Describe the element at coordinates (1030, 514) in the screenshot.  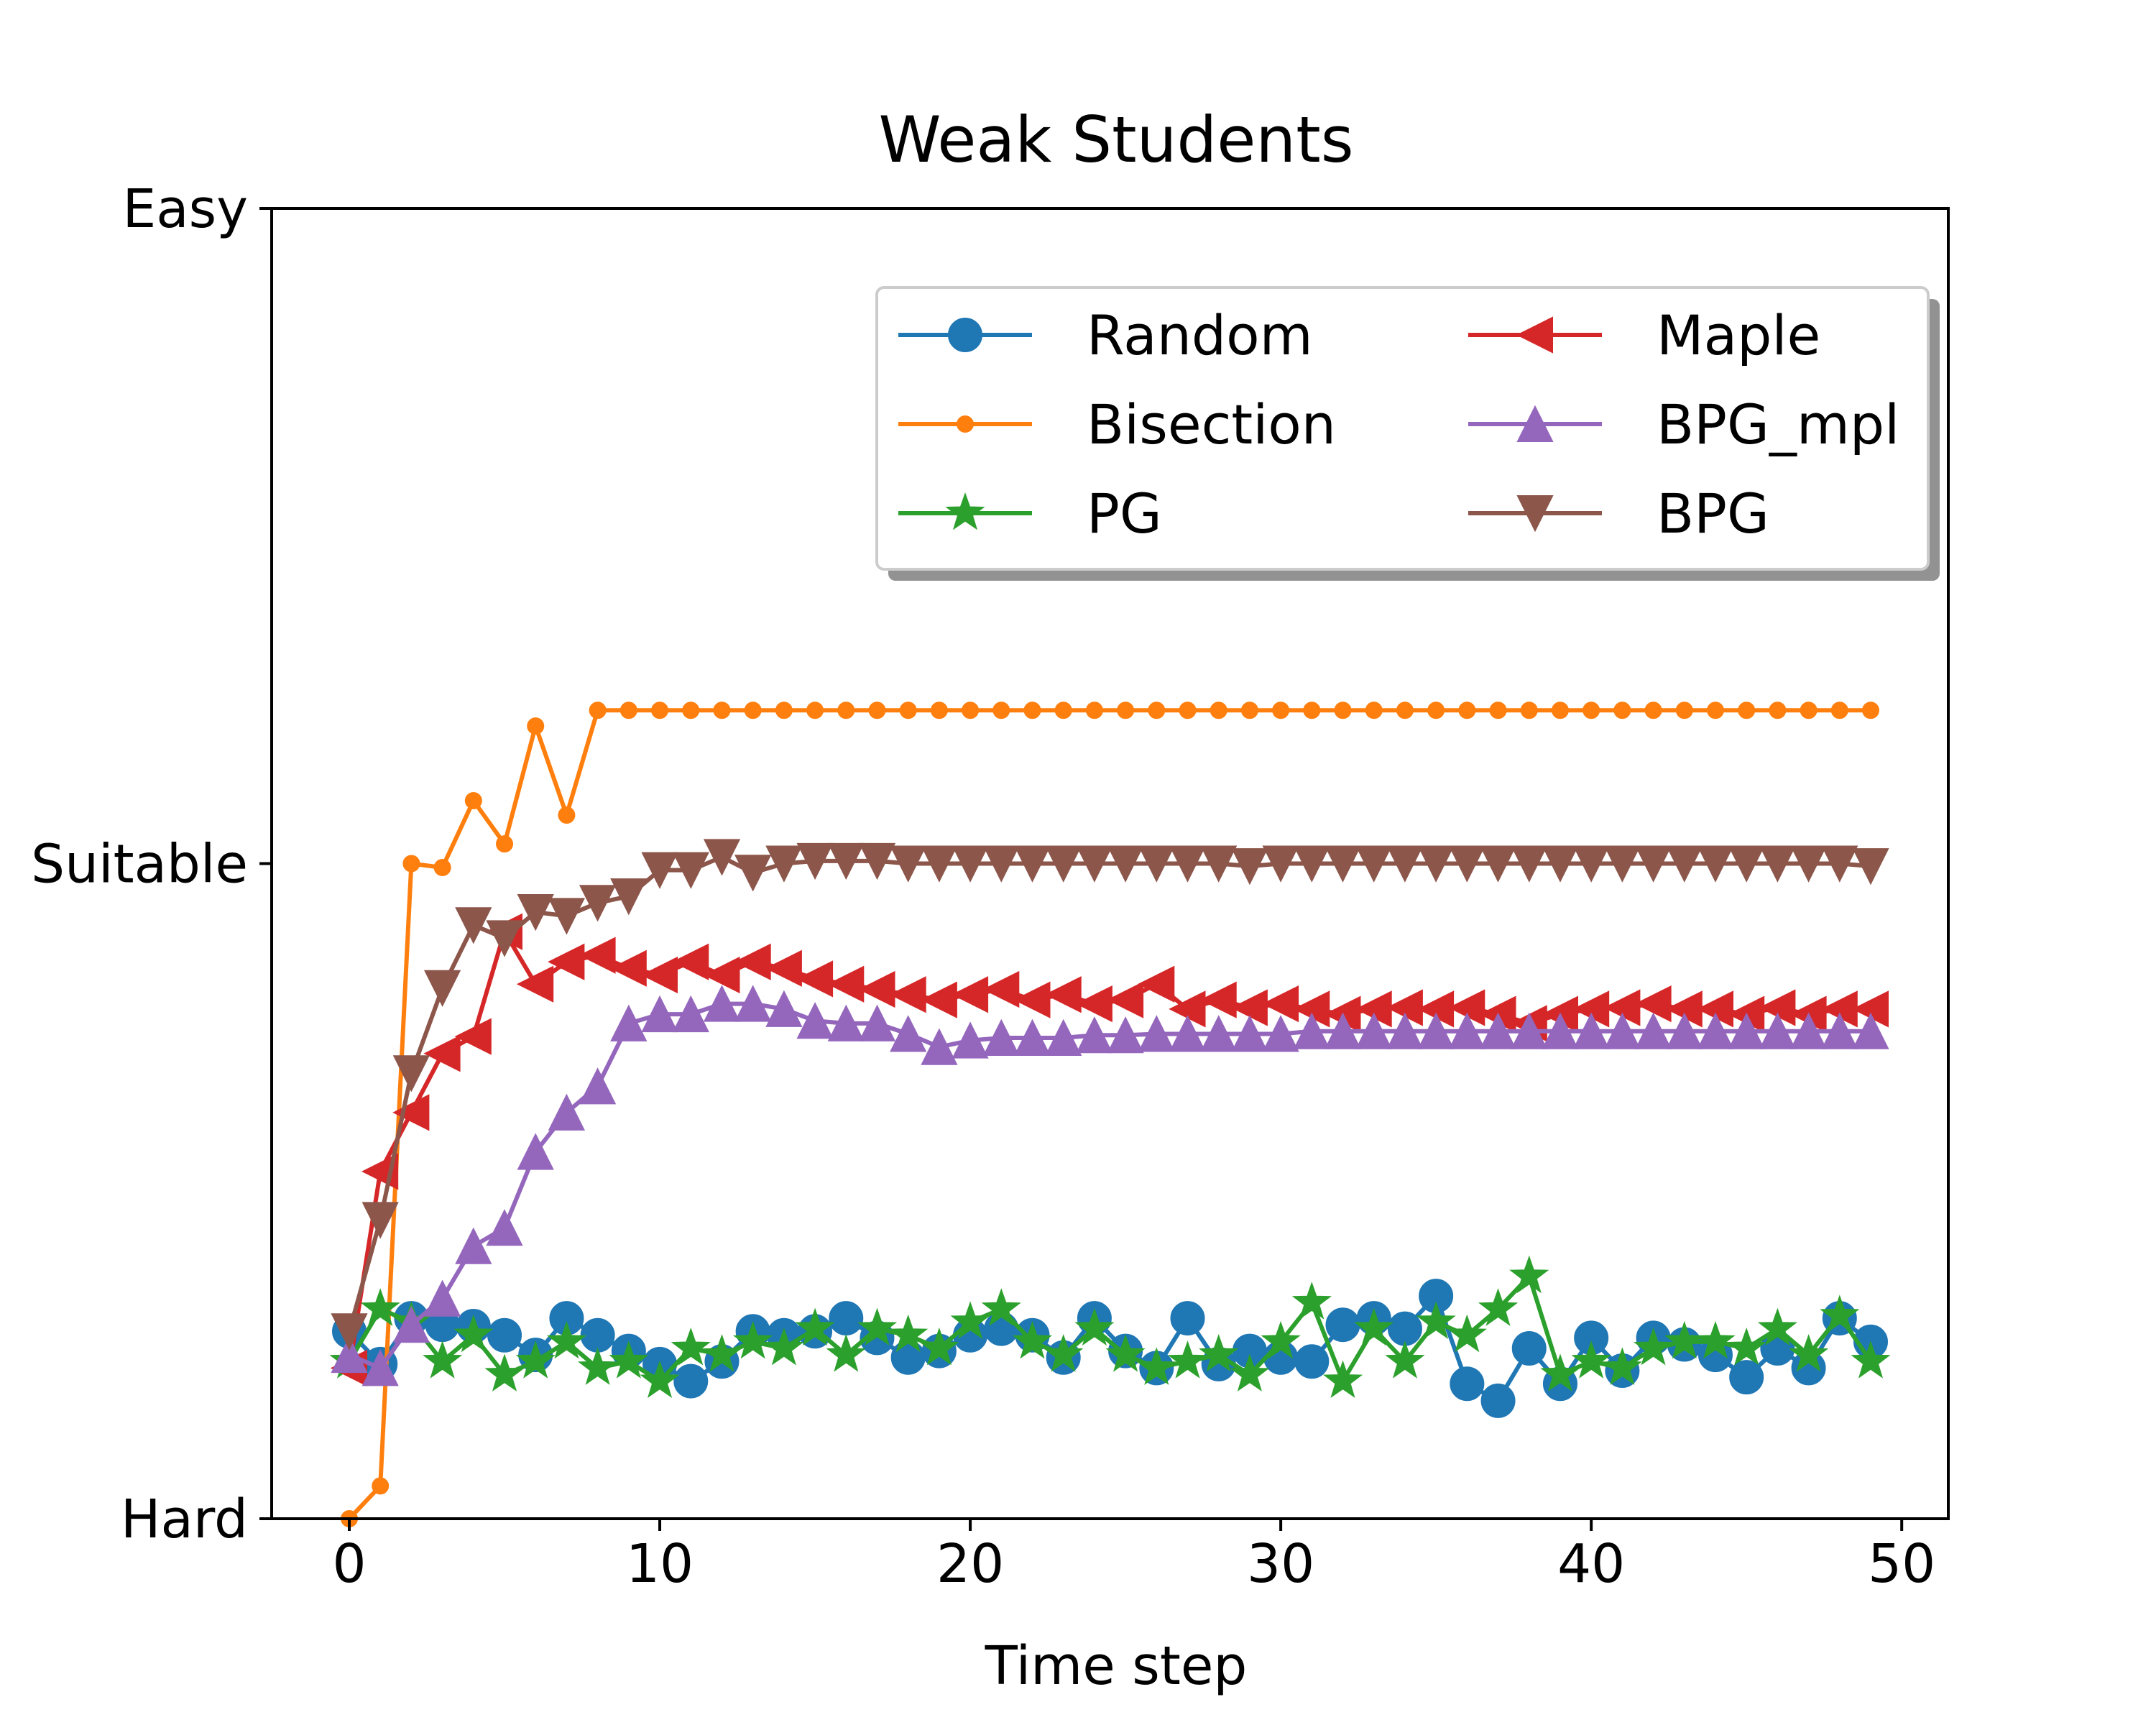
I see `legend-item-pg: PG` at that location.